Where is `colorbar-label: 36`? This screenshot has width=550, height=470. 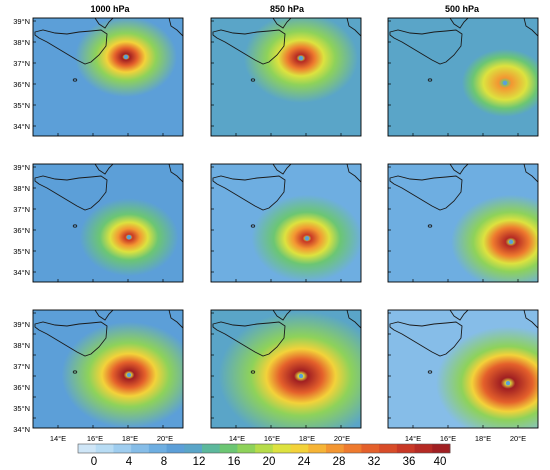 colorbar-label: 36 is located at coordinates (409, 462).